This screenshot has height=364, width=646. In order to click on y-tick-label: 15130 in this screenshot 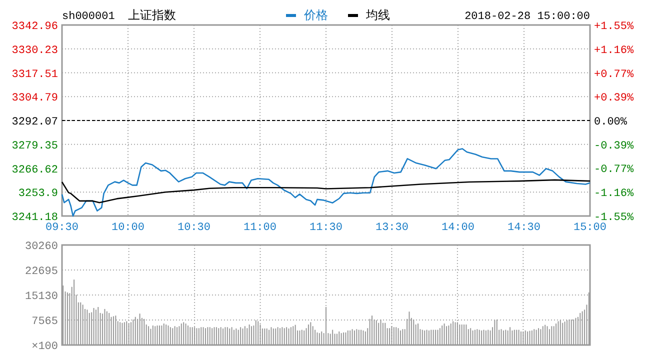, I will do `click(41, 297)`.